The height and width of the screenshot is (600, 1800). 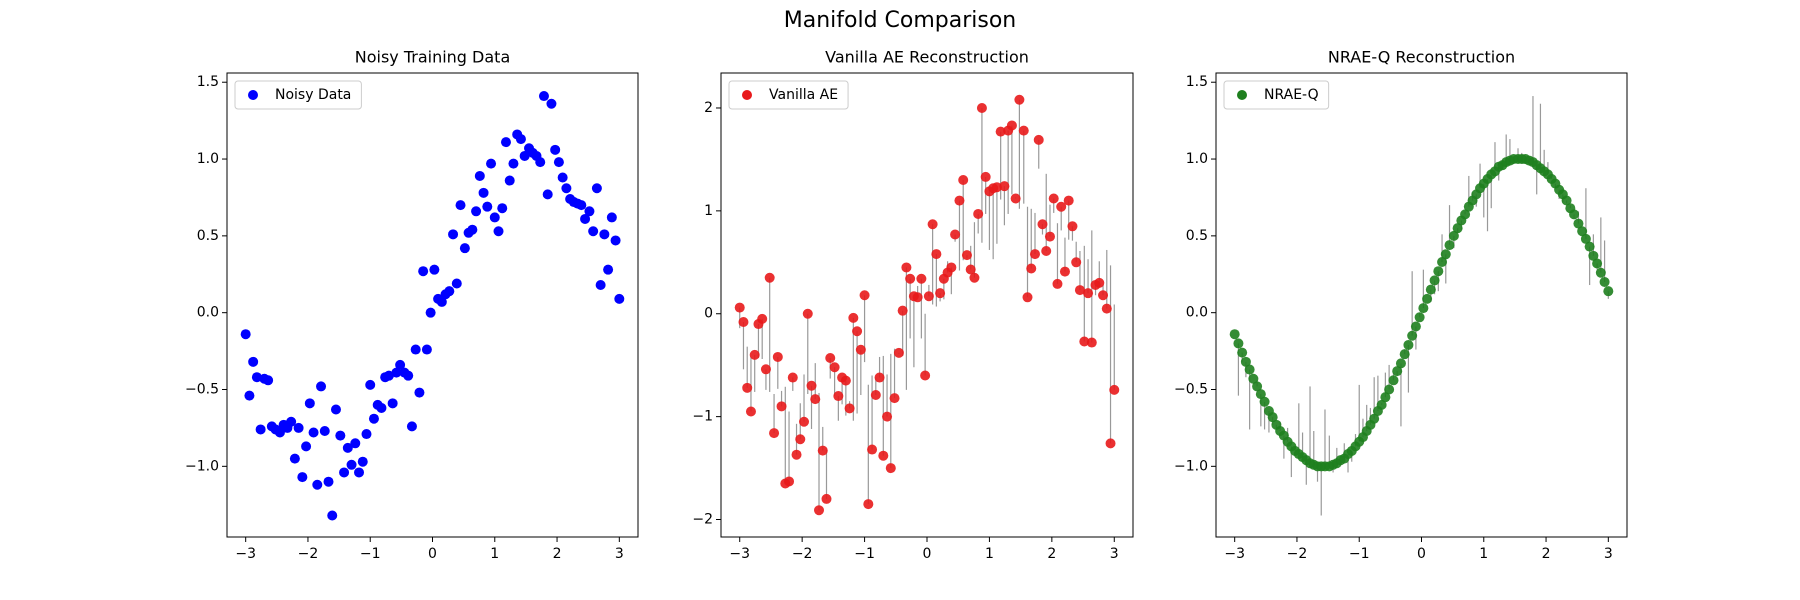 I want to click on subplot-title: NRAE-Q Reconstruction, so click(x=1421, y=57).